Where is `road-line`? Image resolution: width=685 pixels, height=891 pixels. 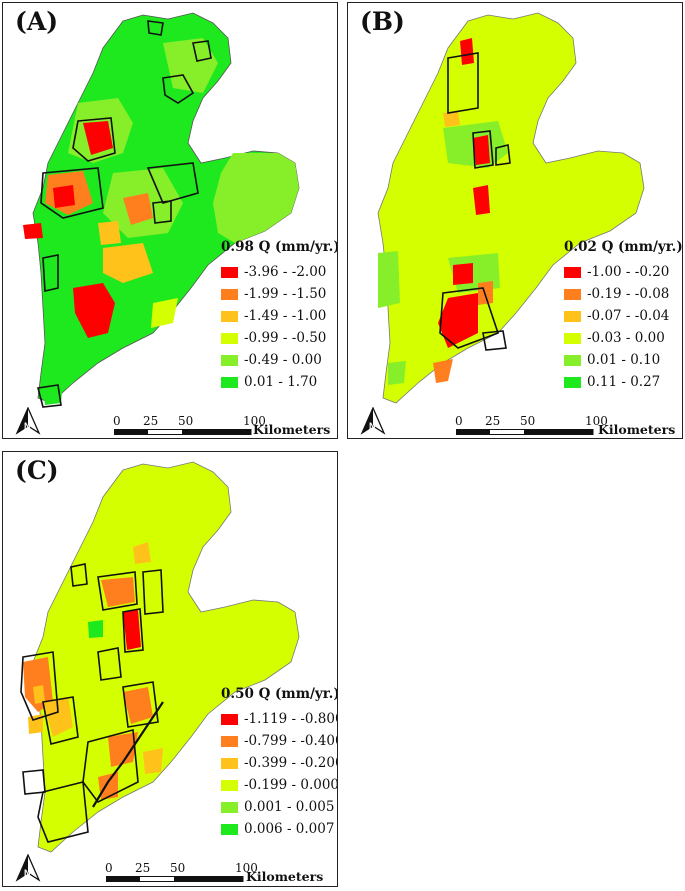 road-line is located at coordinates (128, 754).